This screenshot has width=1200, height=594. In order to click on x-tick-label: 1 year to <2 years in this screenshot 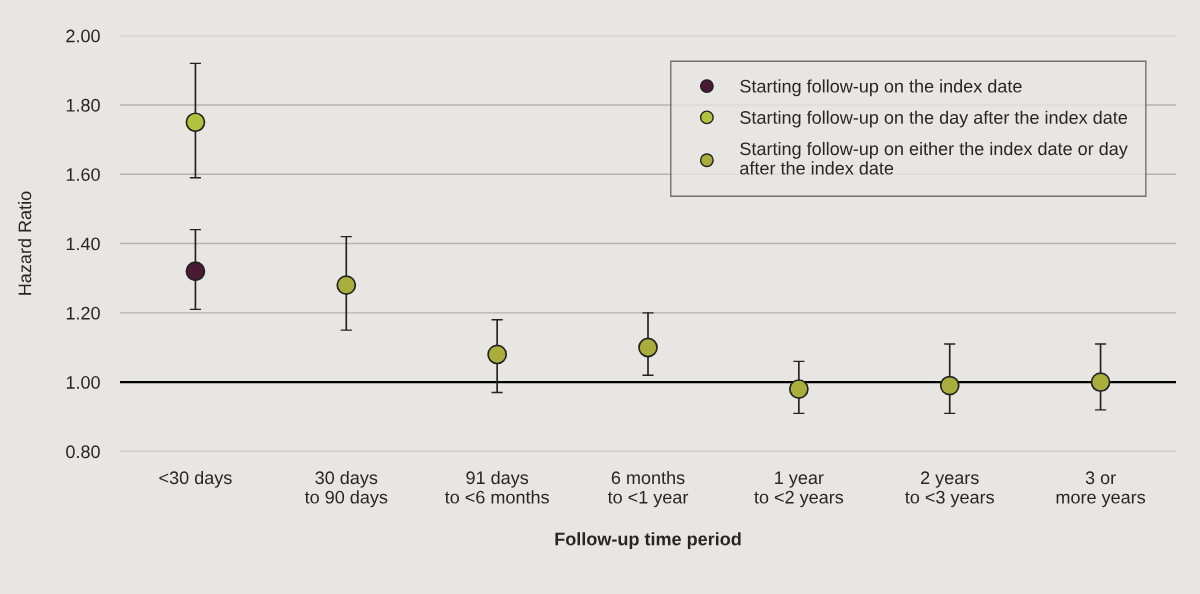, I will do `click(799, 489)`.